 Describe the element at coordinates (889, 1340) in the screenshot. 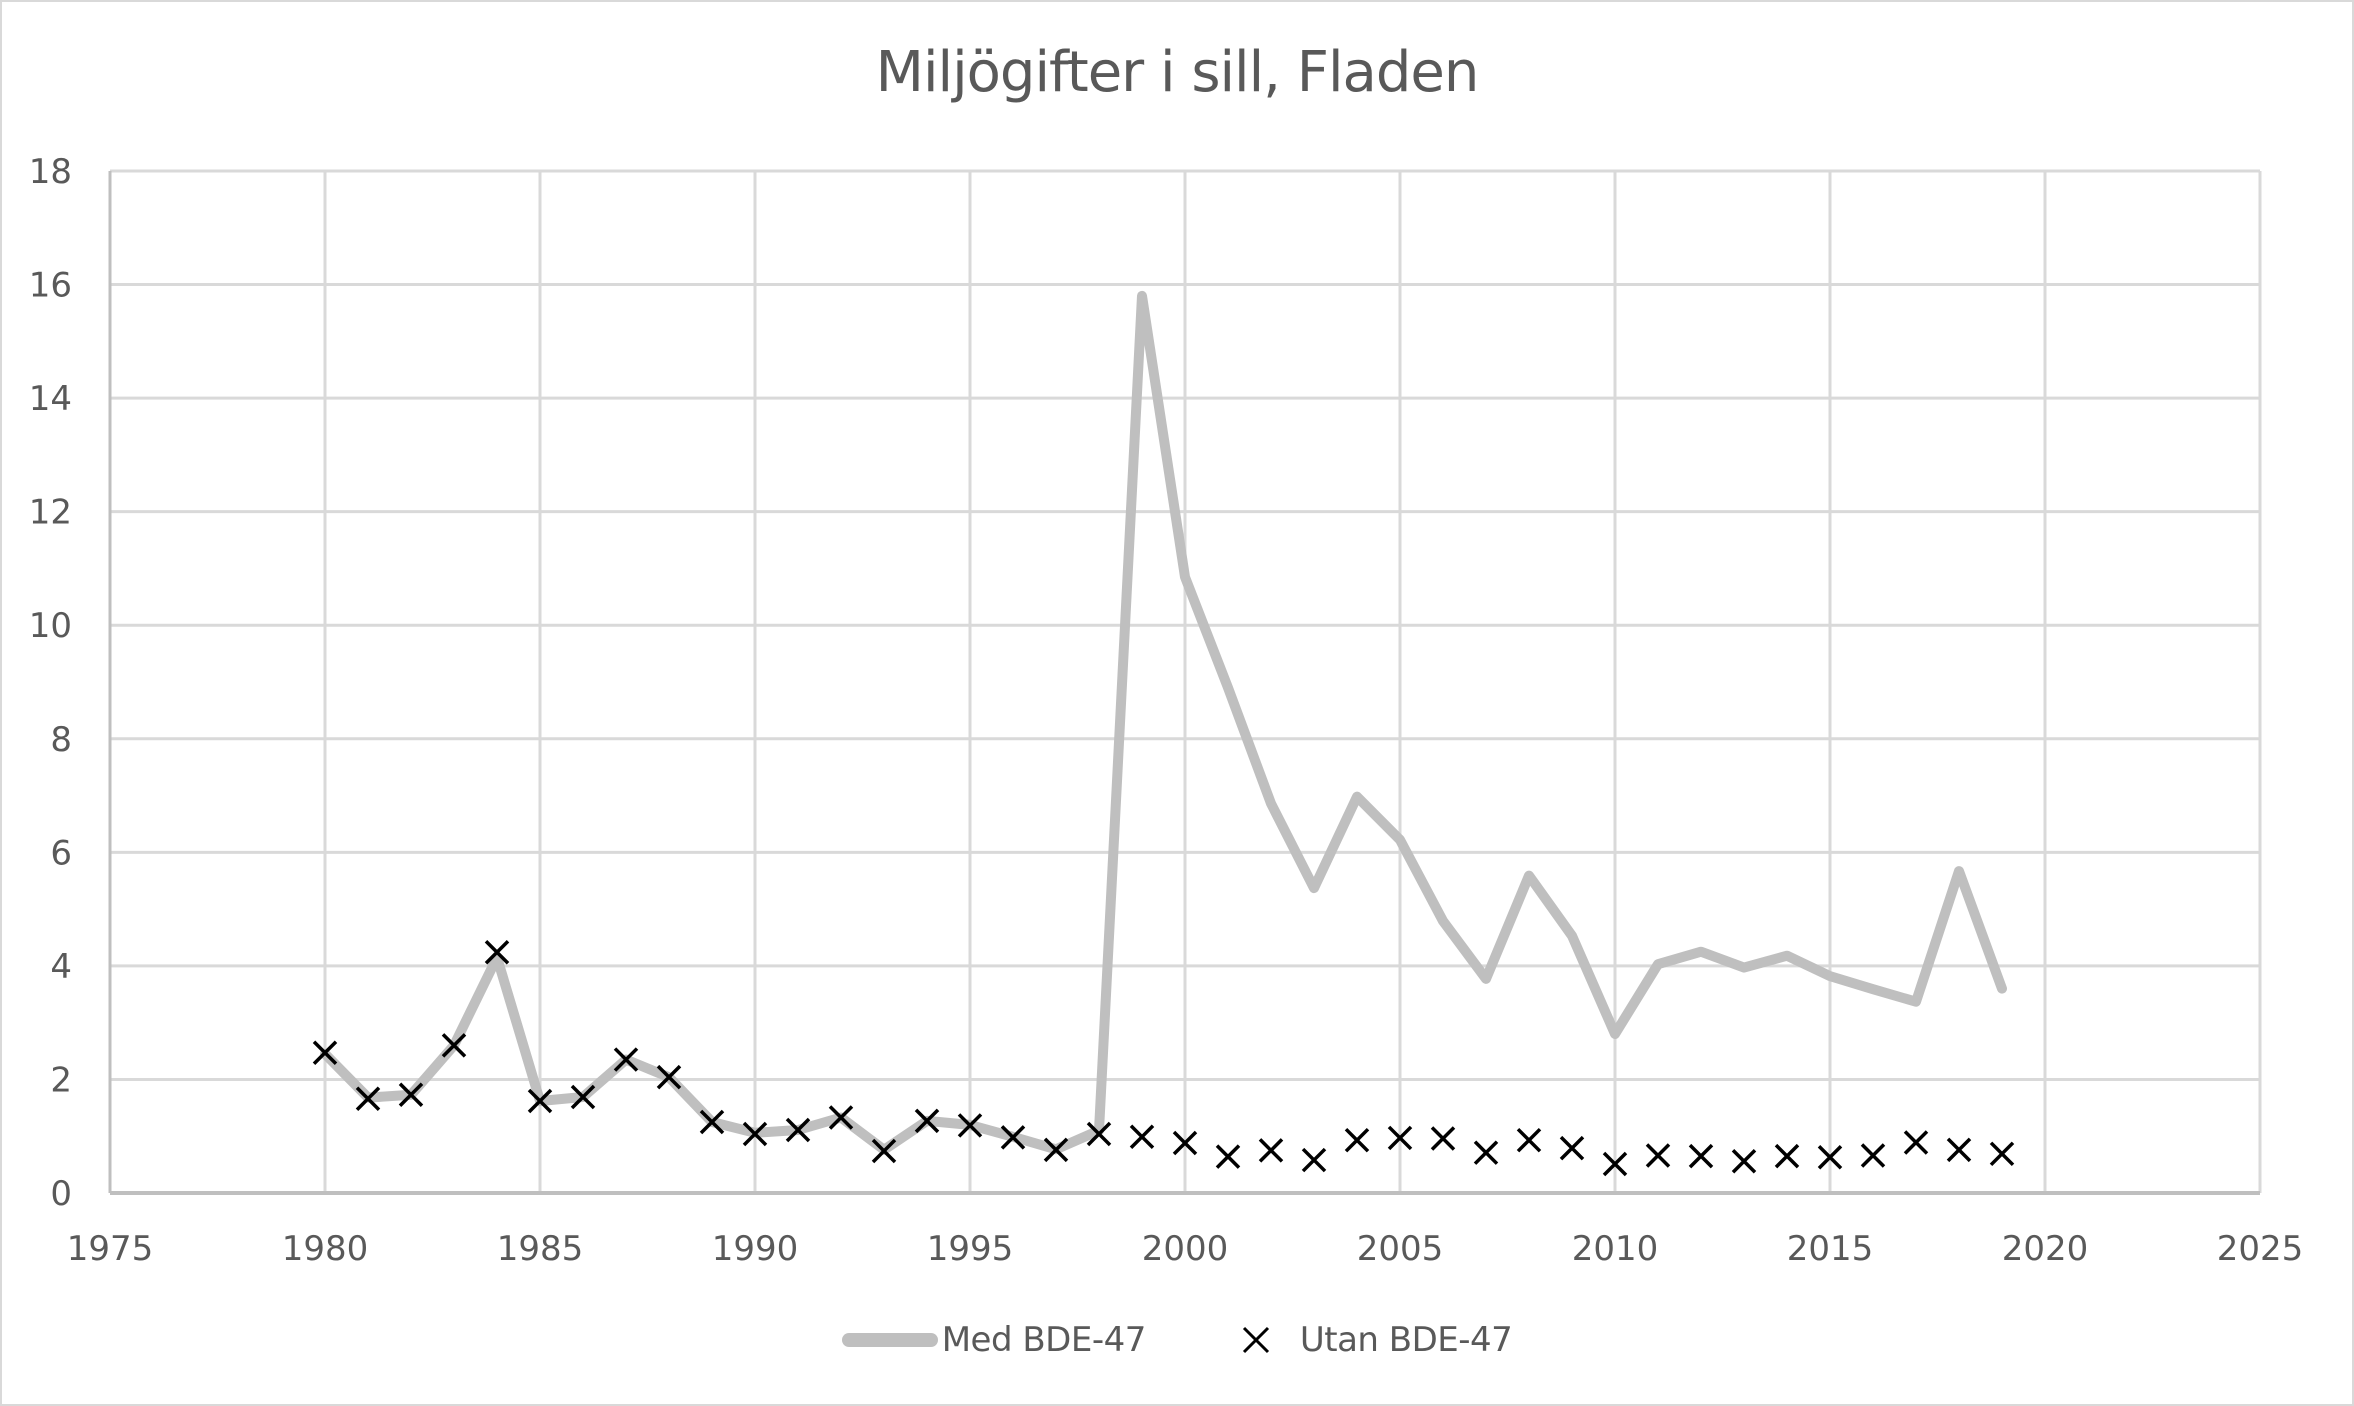

I see `legend-line-swatch-icon` at that location.